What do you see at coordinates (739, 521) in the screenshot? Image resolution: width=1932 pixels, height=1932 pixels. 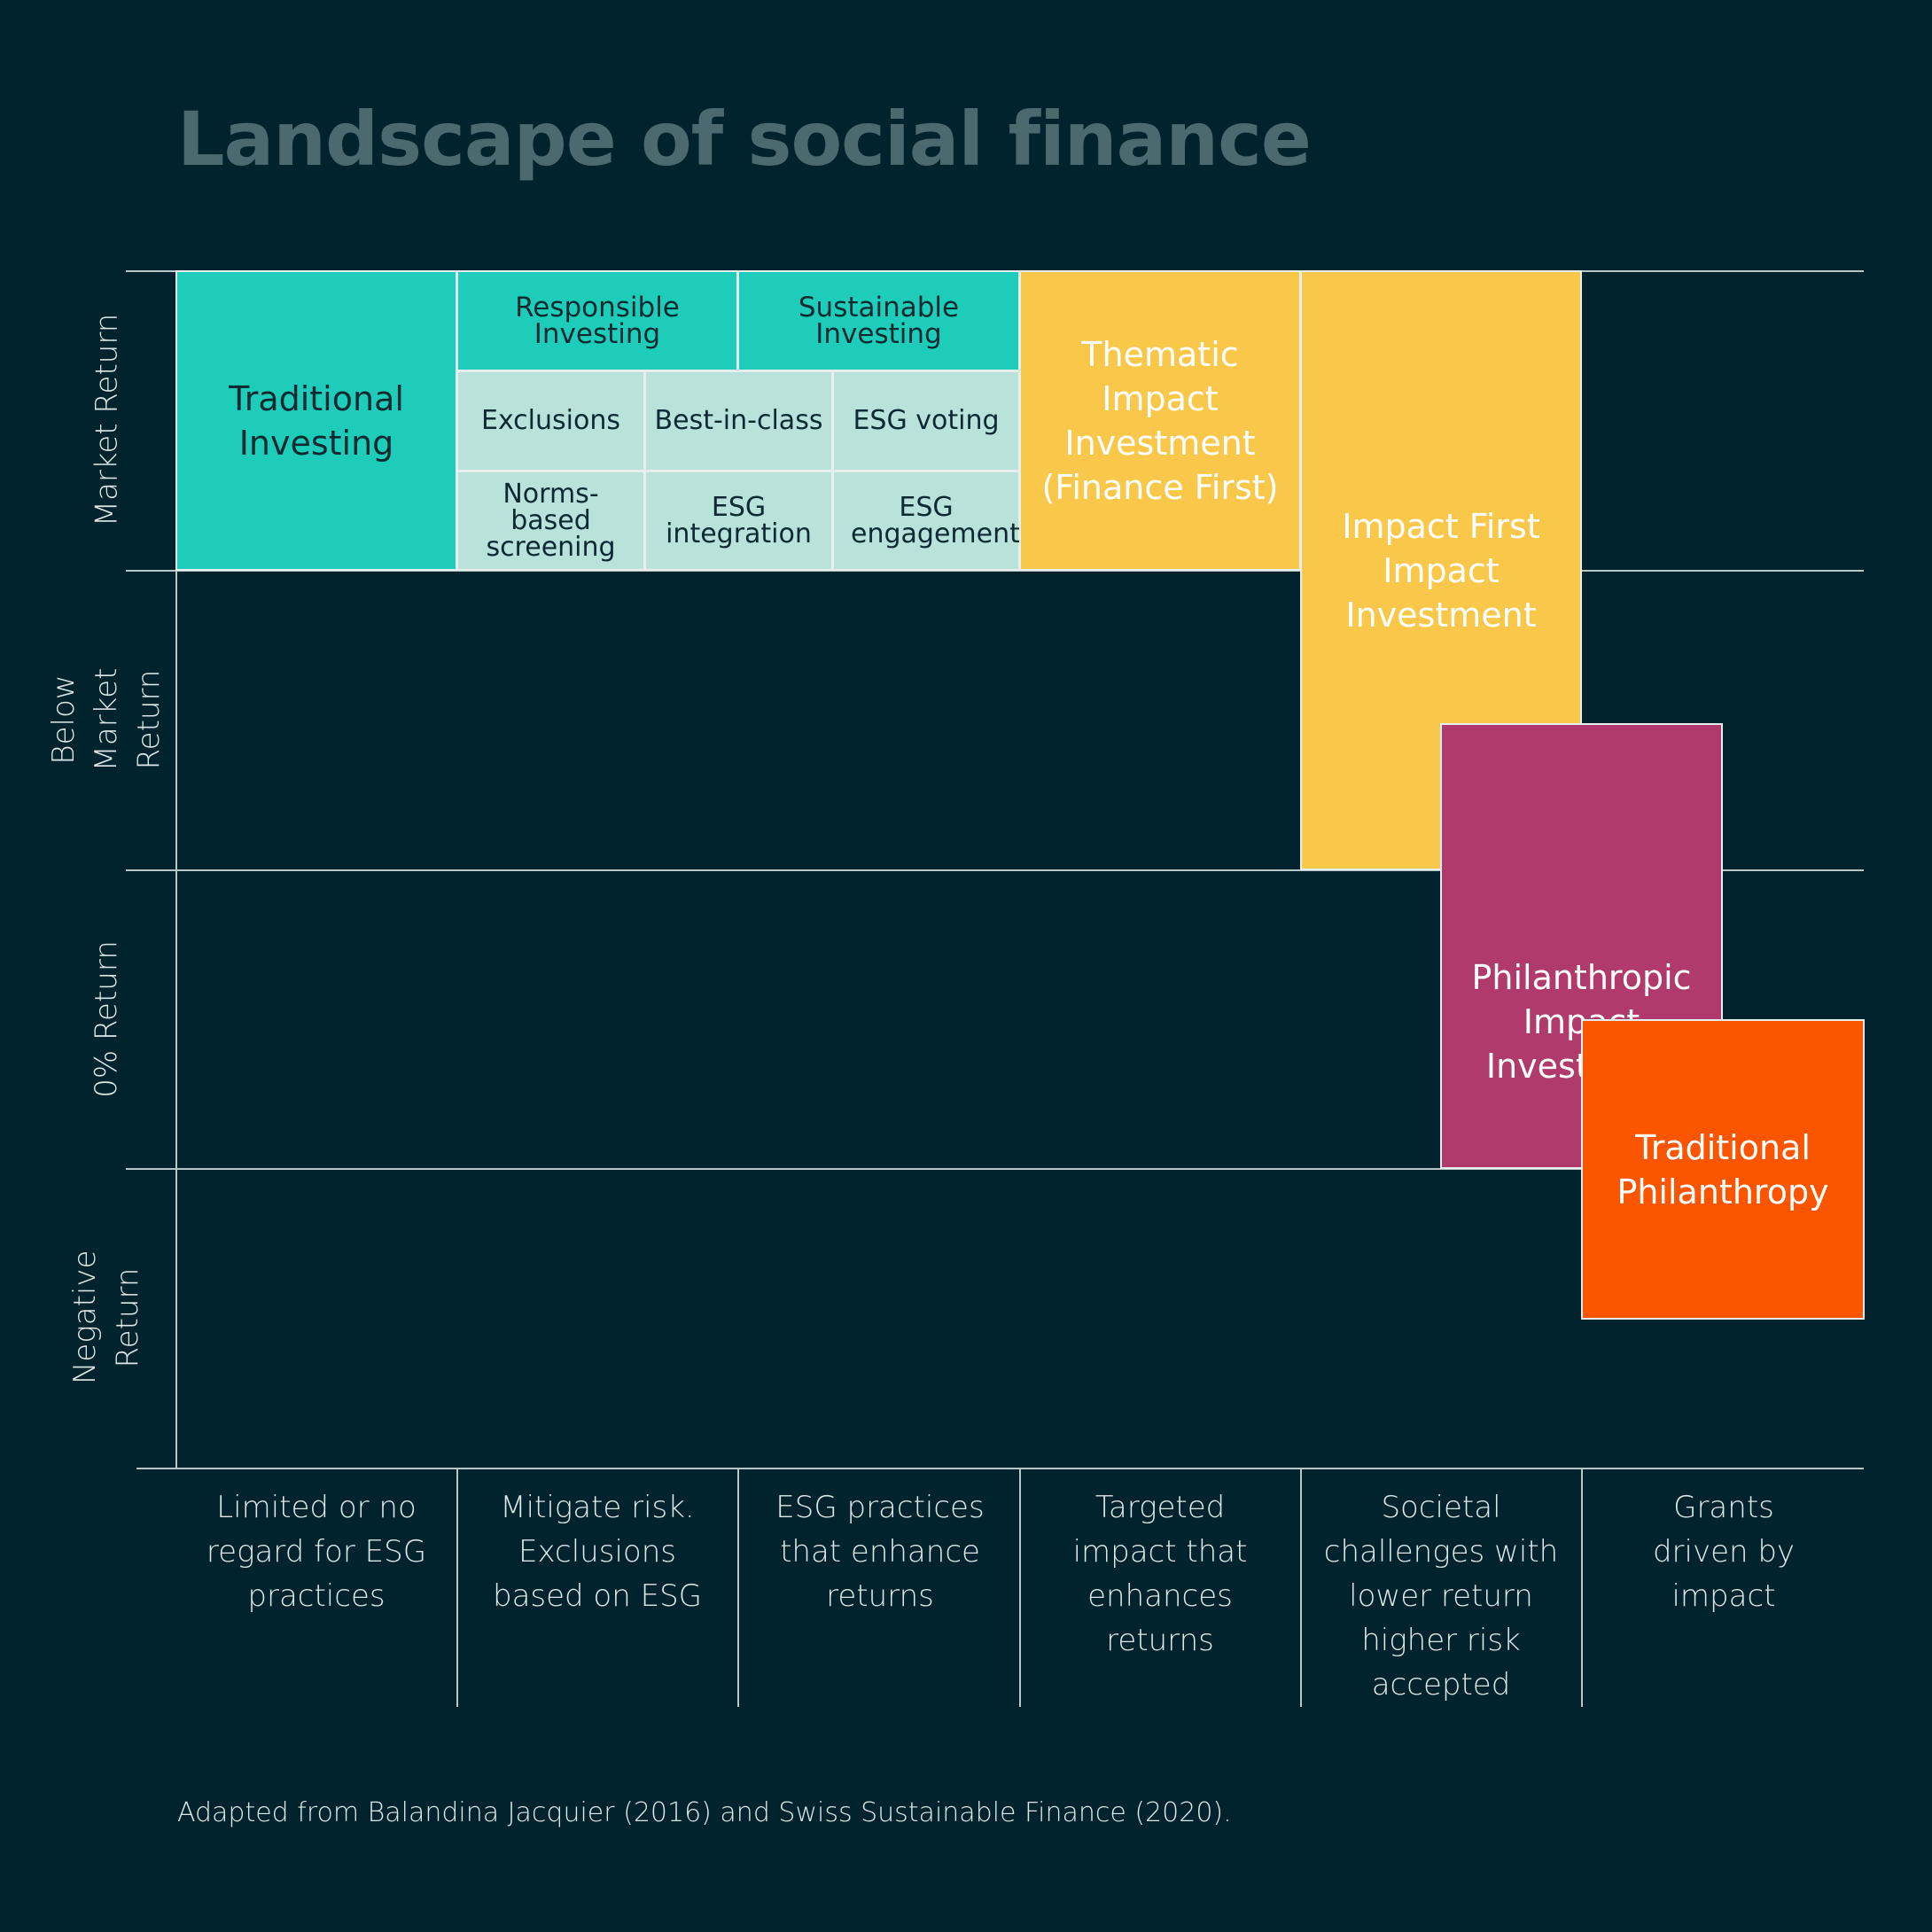 I see `cell-esg-integration: ESG integration` at bounding box center [739, 521].